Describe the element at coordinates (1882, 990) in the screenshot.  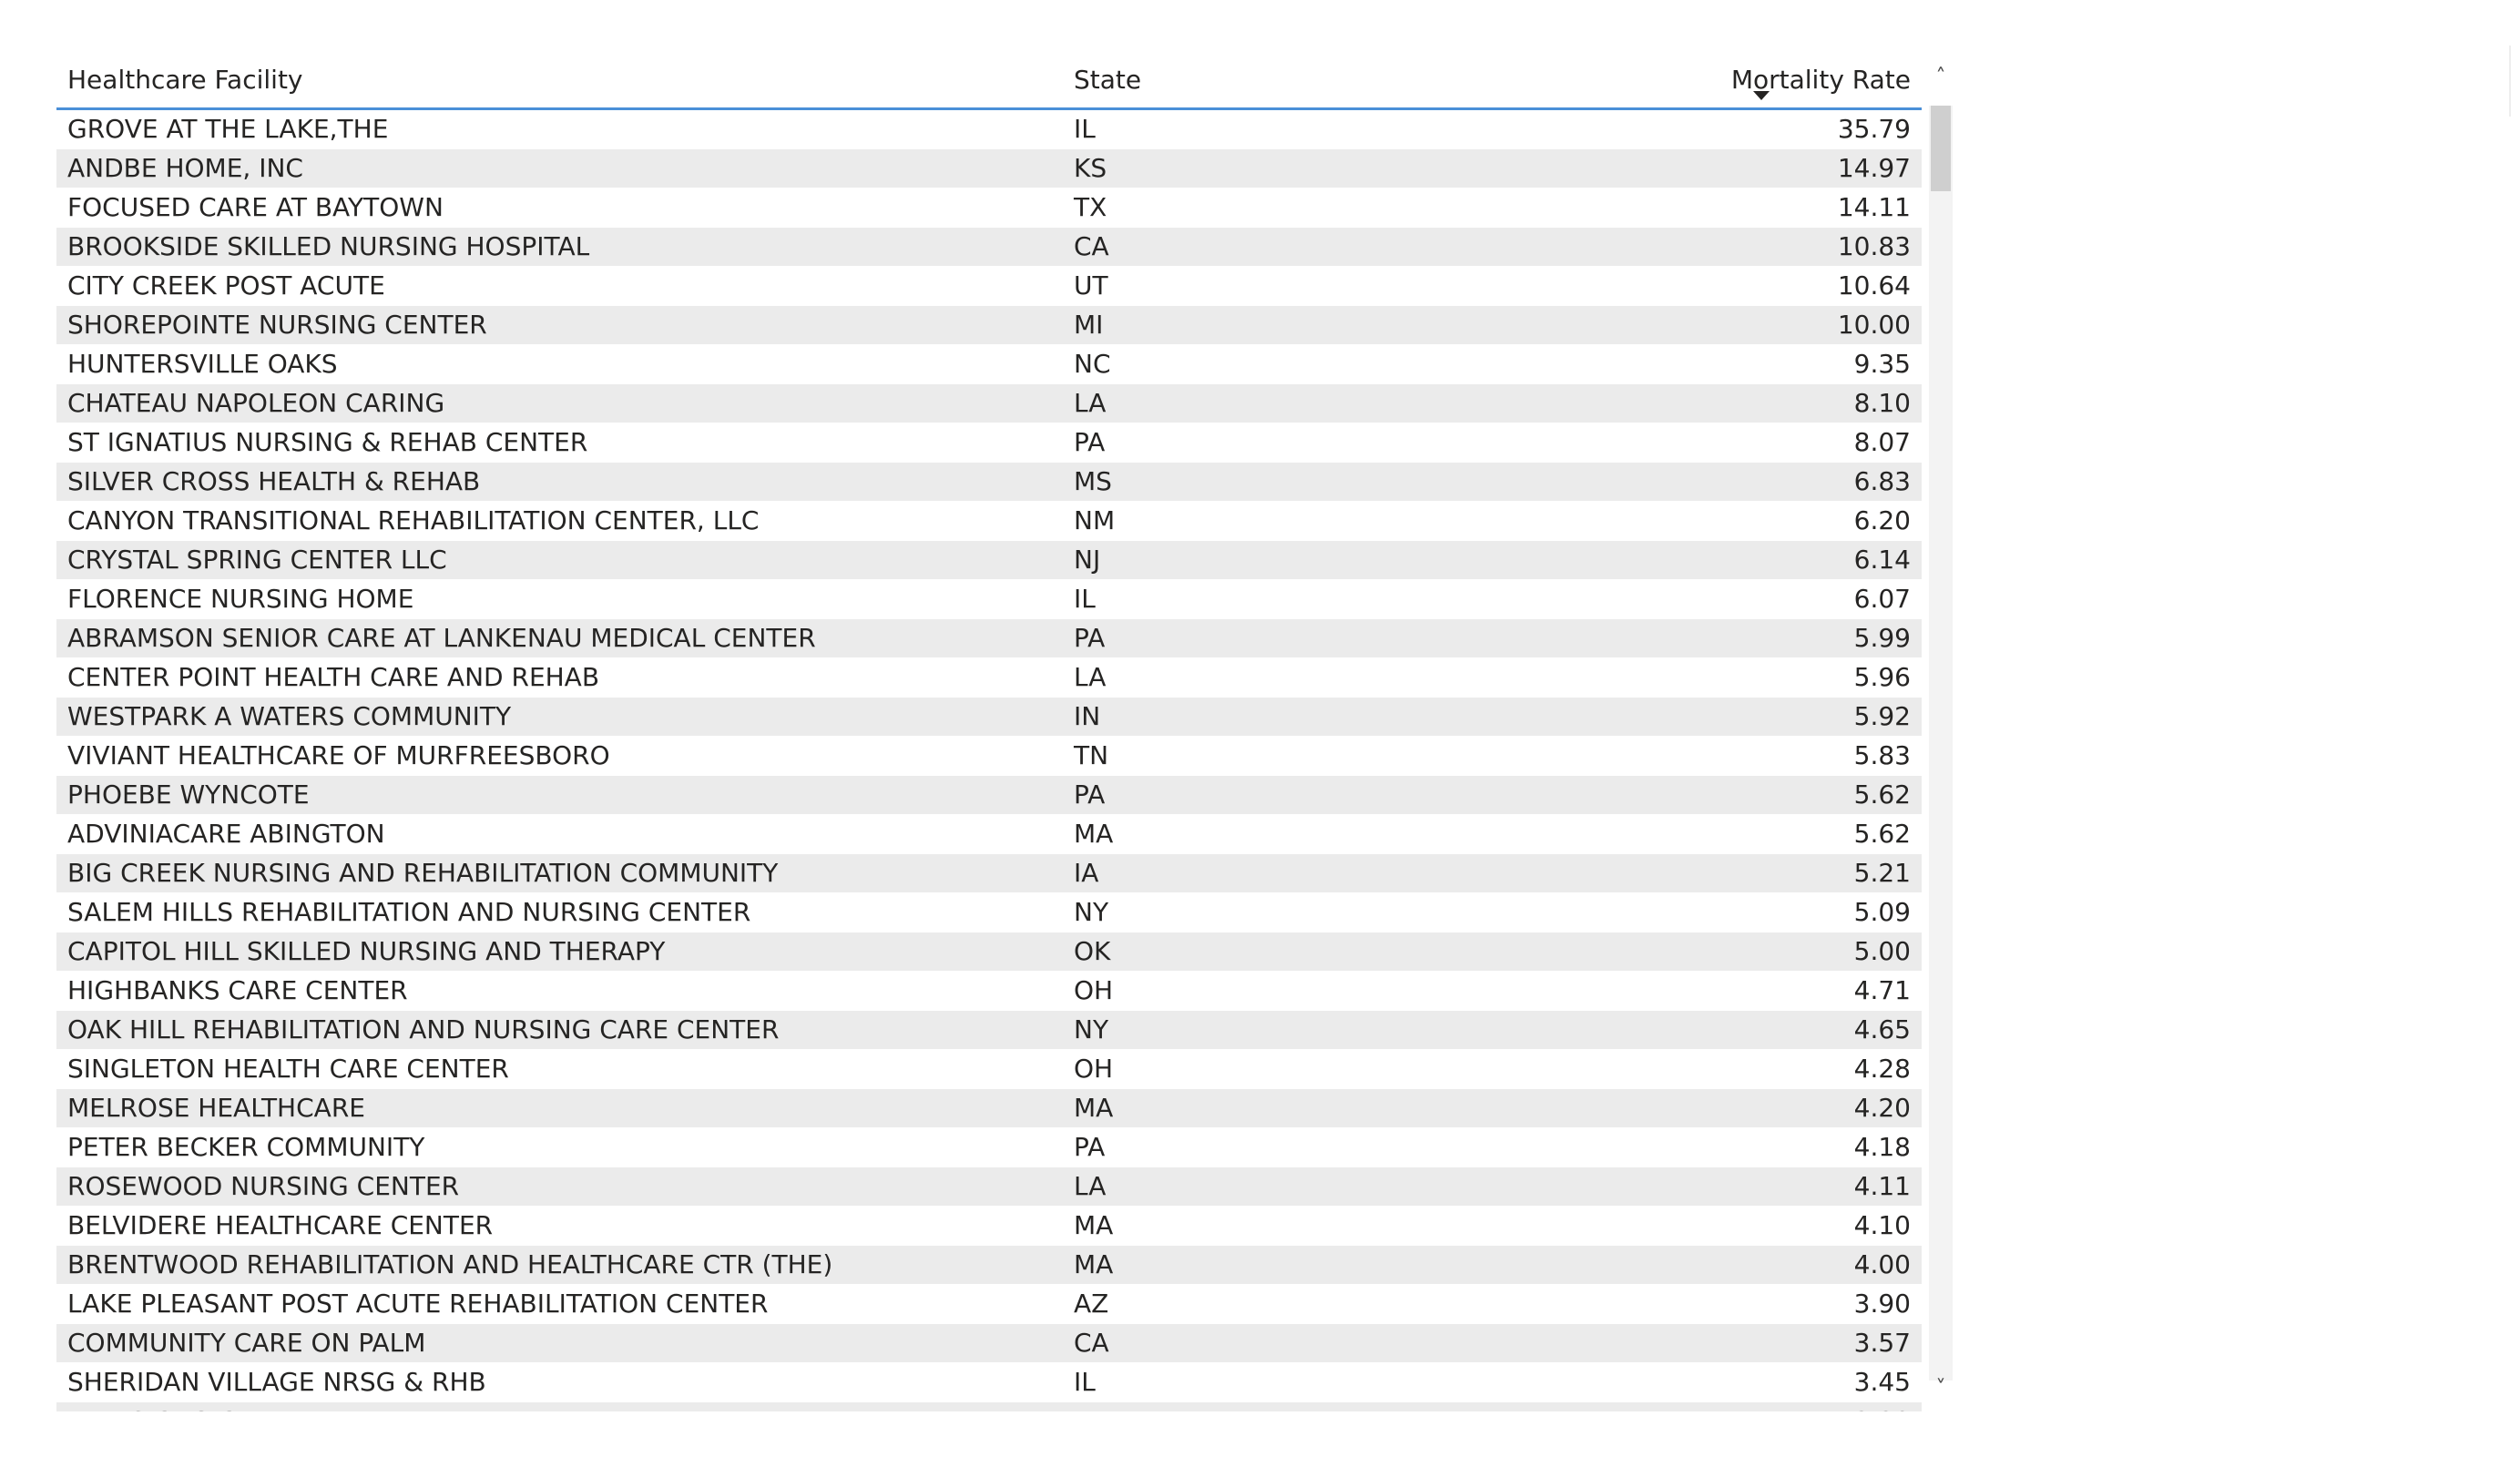
I see `cell-mortality-rate: 4.71` at that location.